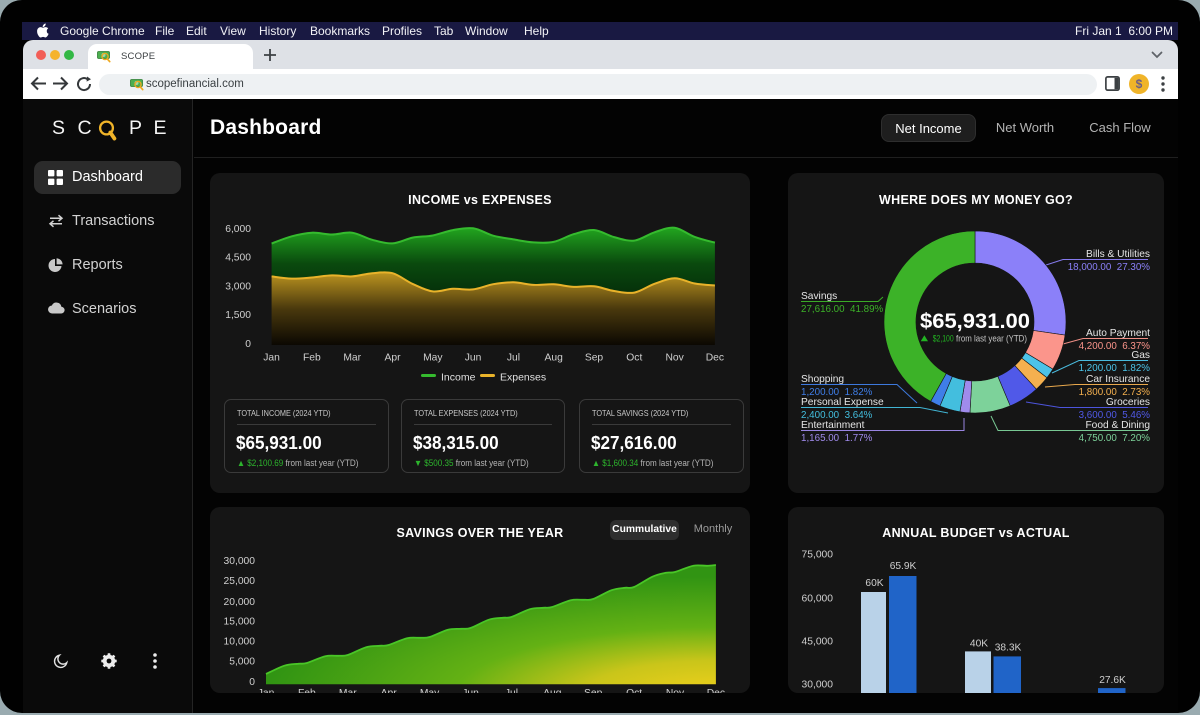 The width and height of the screenshot is (1200, 715). Describe the element at coordinates (1109, 267) in the screenshot. I see `svg-text: 18,000.00 27.30%` at that location.